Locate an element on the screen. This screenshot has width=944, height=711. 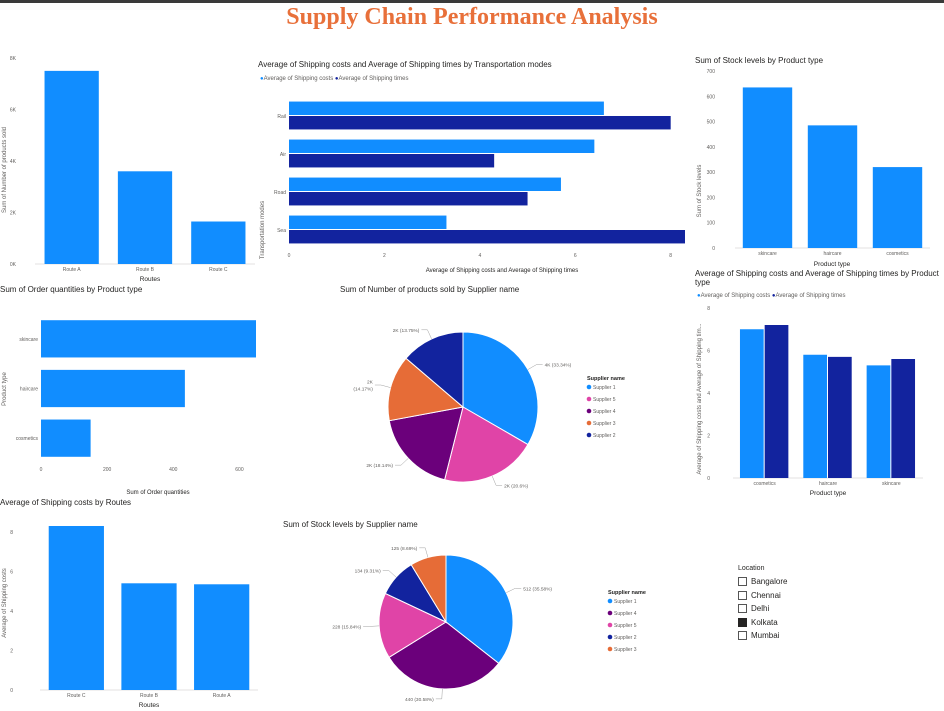
slicer-option-mumbai: Mumbai is located at coordinates (793, 636).